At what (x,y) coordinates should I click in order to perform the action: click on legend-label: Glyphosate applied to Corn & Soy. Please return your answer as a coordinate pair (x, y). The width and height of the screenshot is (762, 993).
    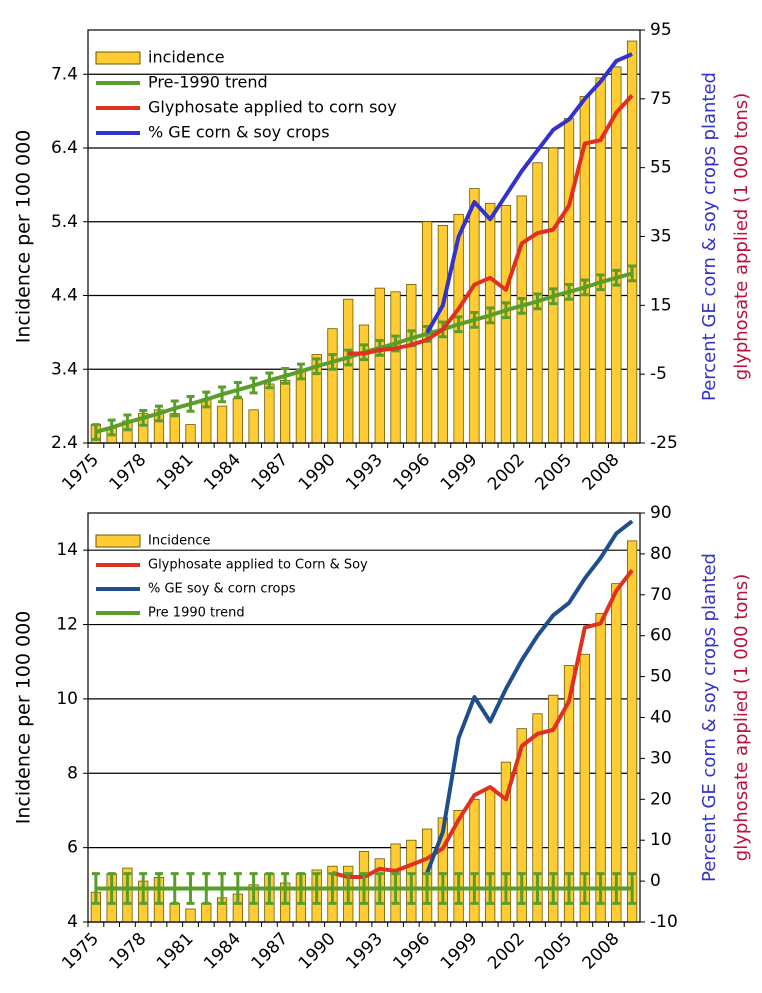
    Looking at the image, I should click on (258, 565).